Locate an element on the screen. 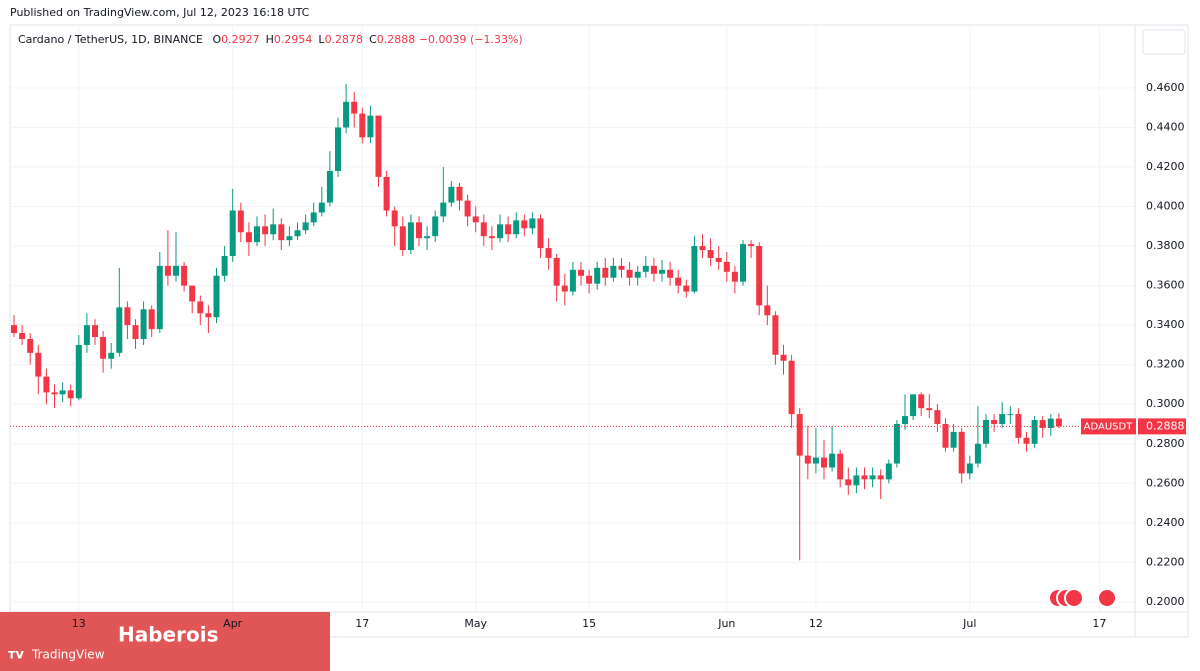  legend-change: −0.0039 (−1.33%) is located at coordinates (470, 39).